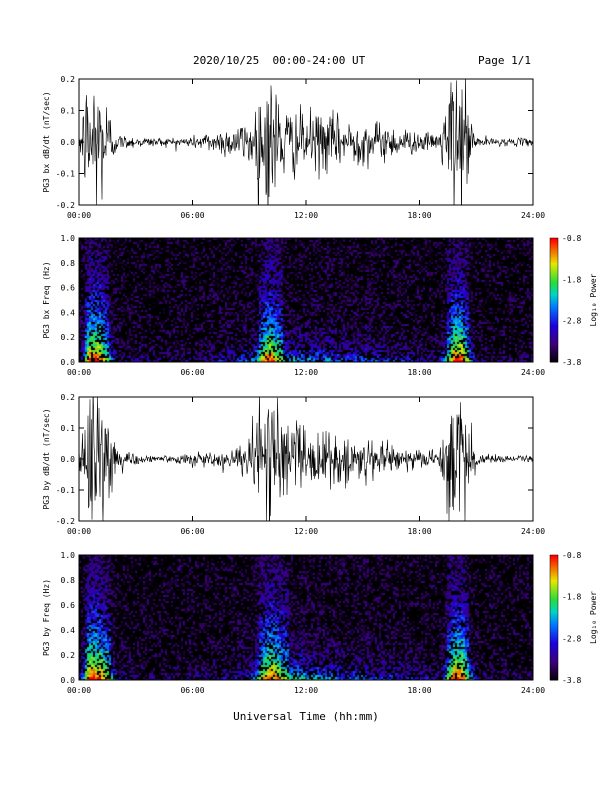 The height and width of the screenshot is (792, 612). I want to click on y-tick-label: 0.2, so click(68, 79).